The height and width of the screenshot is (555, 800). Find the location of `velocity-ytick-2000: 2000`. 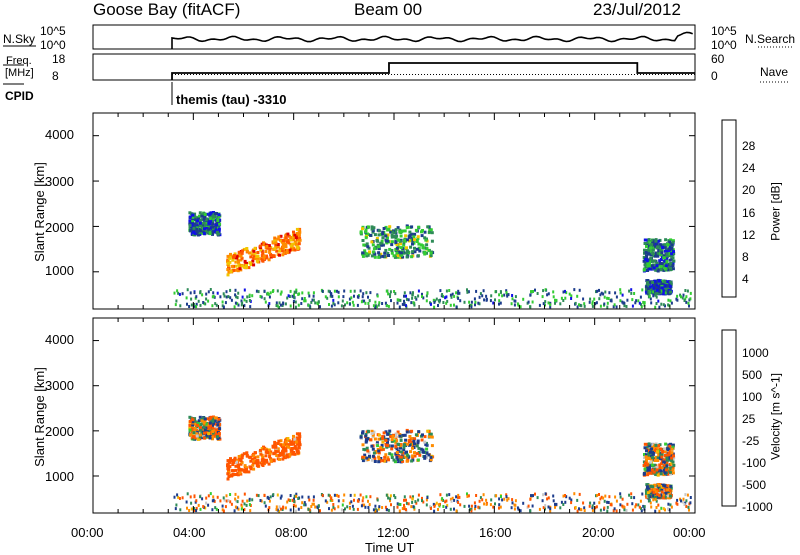

velocity-ytick-2000: 2000 is located at coordinates (59, 431).